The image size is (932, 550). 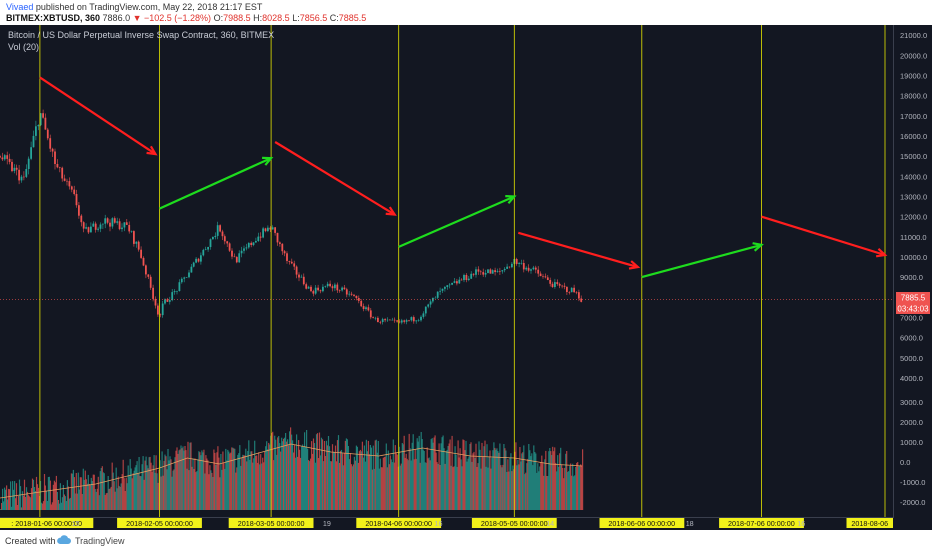 I want to click on price-tick-label: 13000.0, so click(x=913, y=197).